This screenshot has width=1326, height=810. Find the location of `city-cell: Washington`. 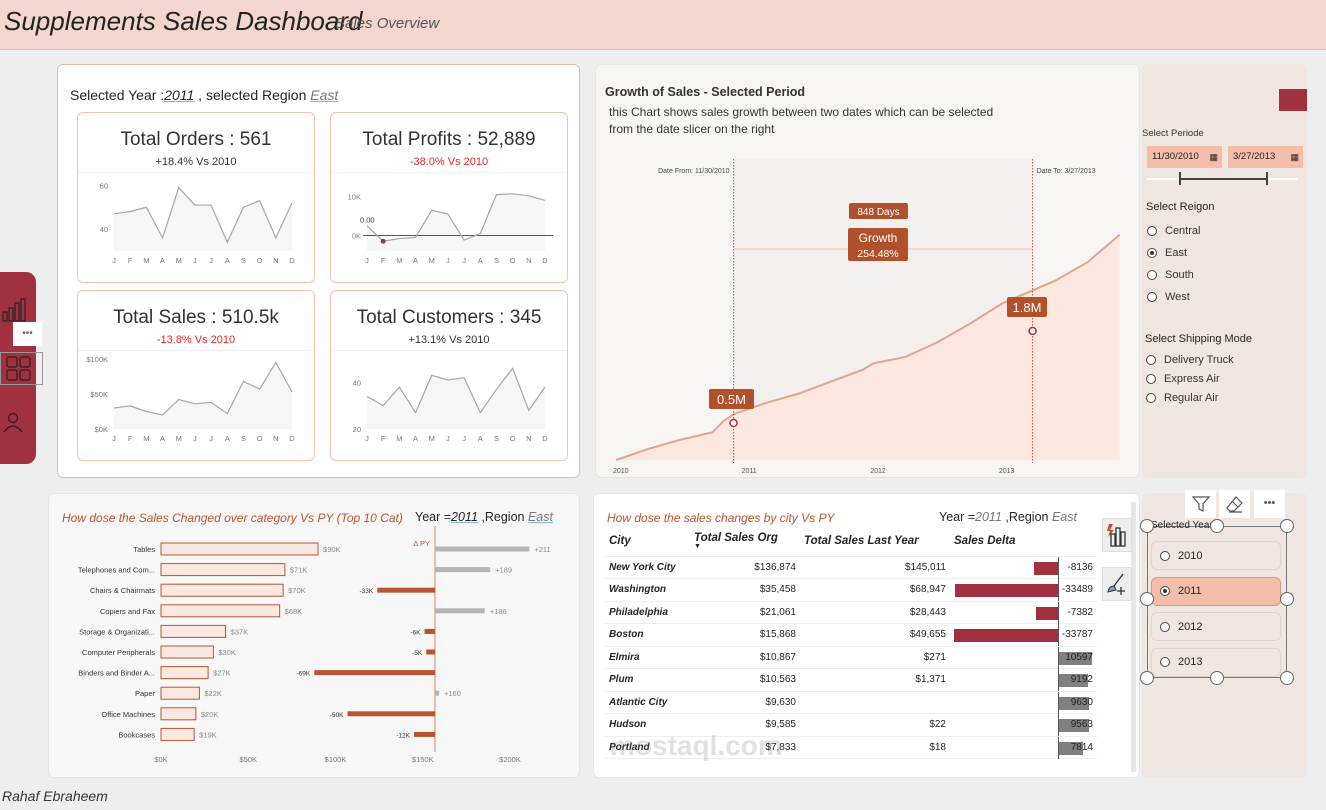

city-cell: Washington is located at coordinates (647, 590).